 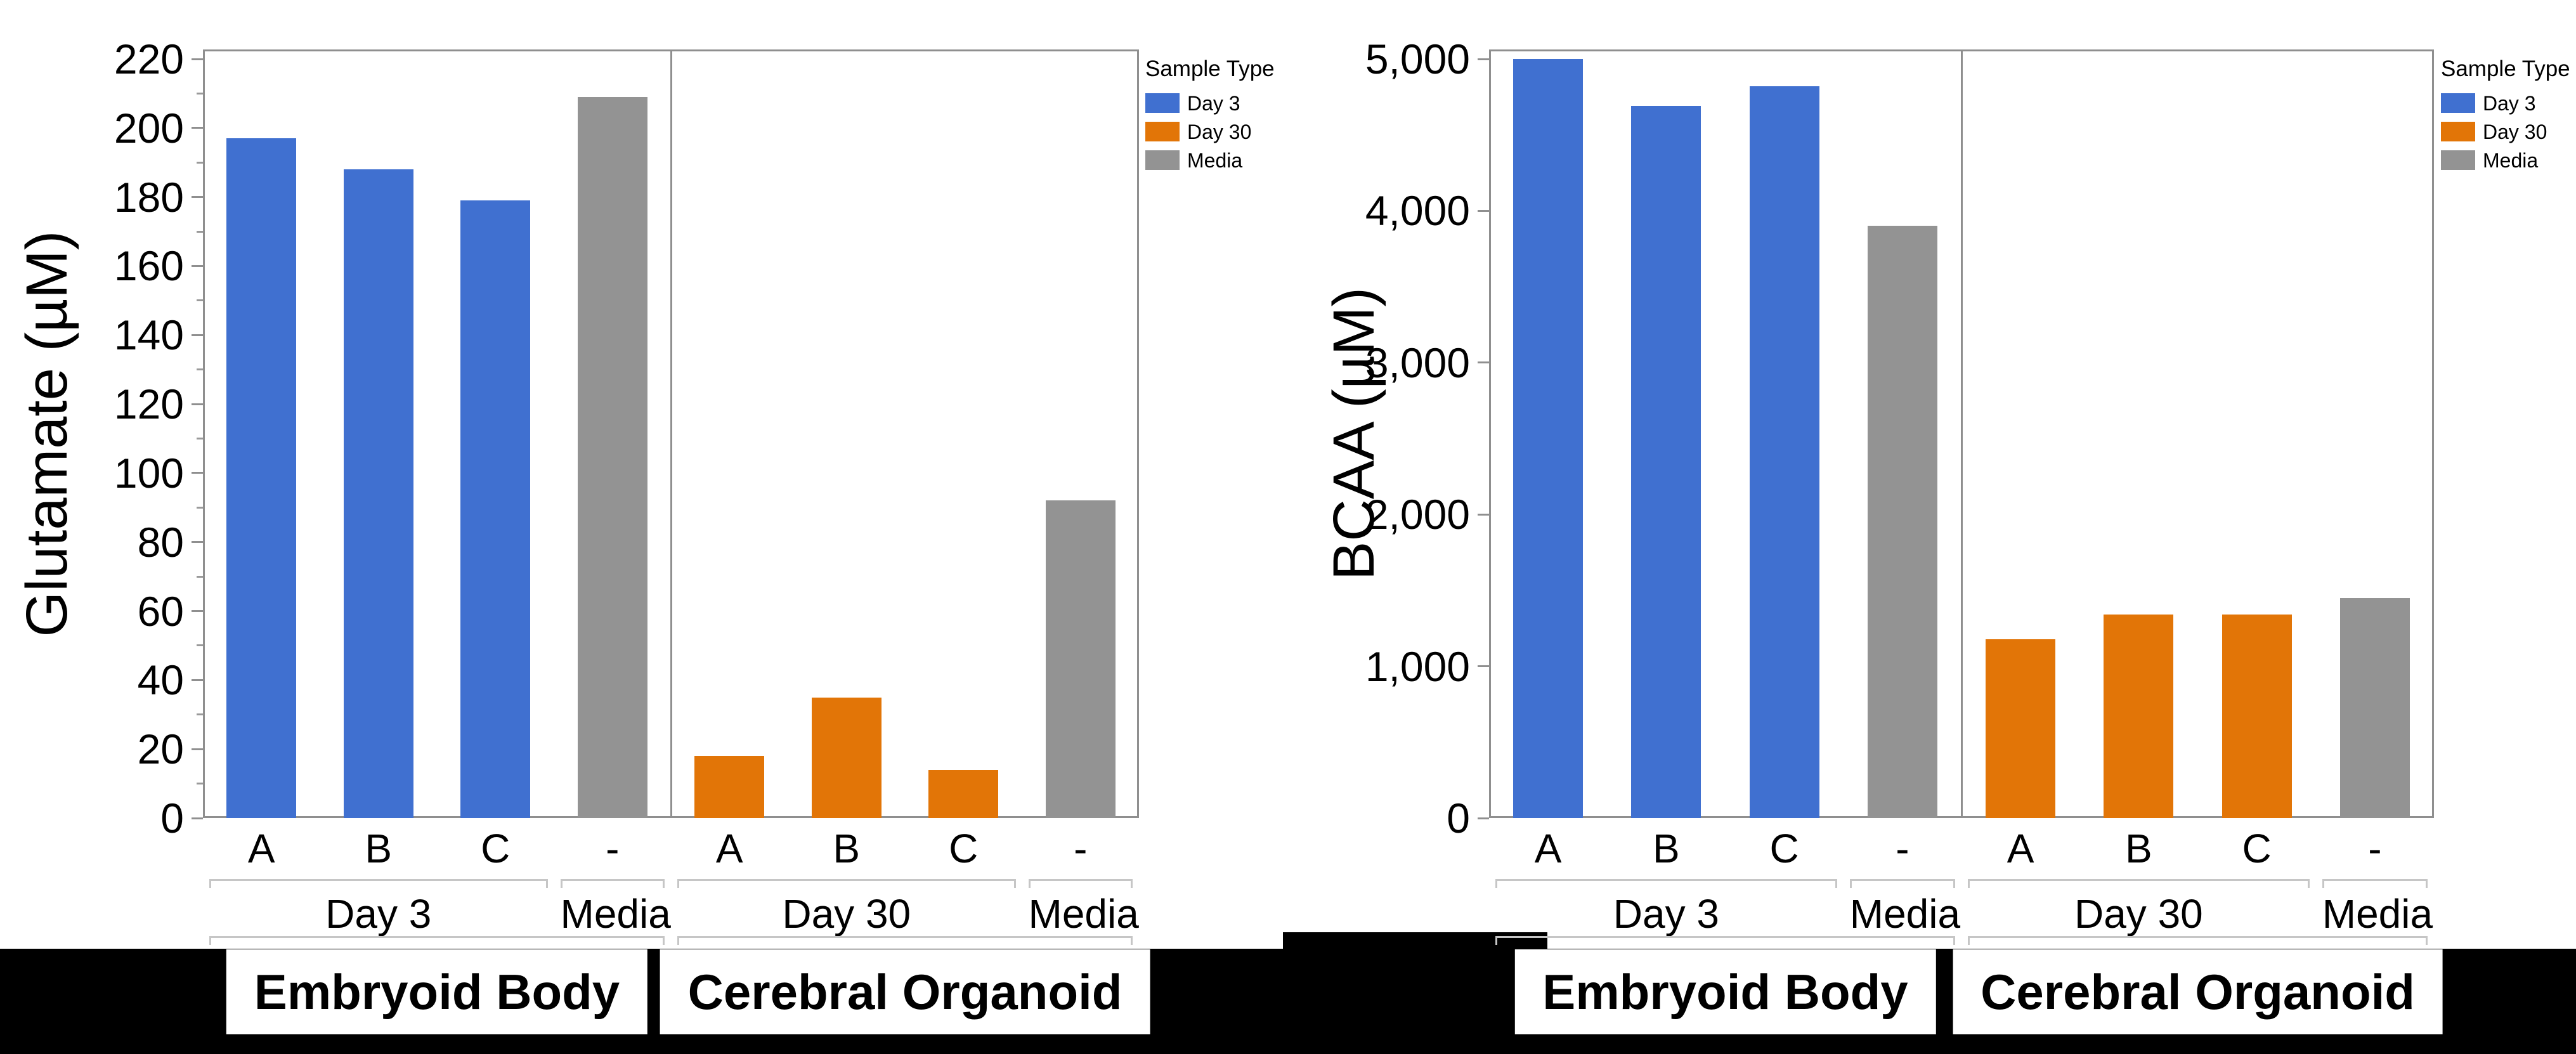 What do you see at coordinates (47, 433) in the screenshot?
I see `y-axis-title: Glutamate (µM)` at bounding box center [47, 433].